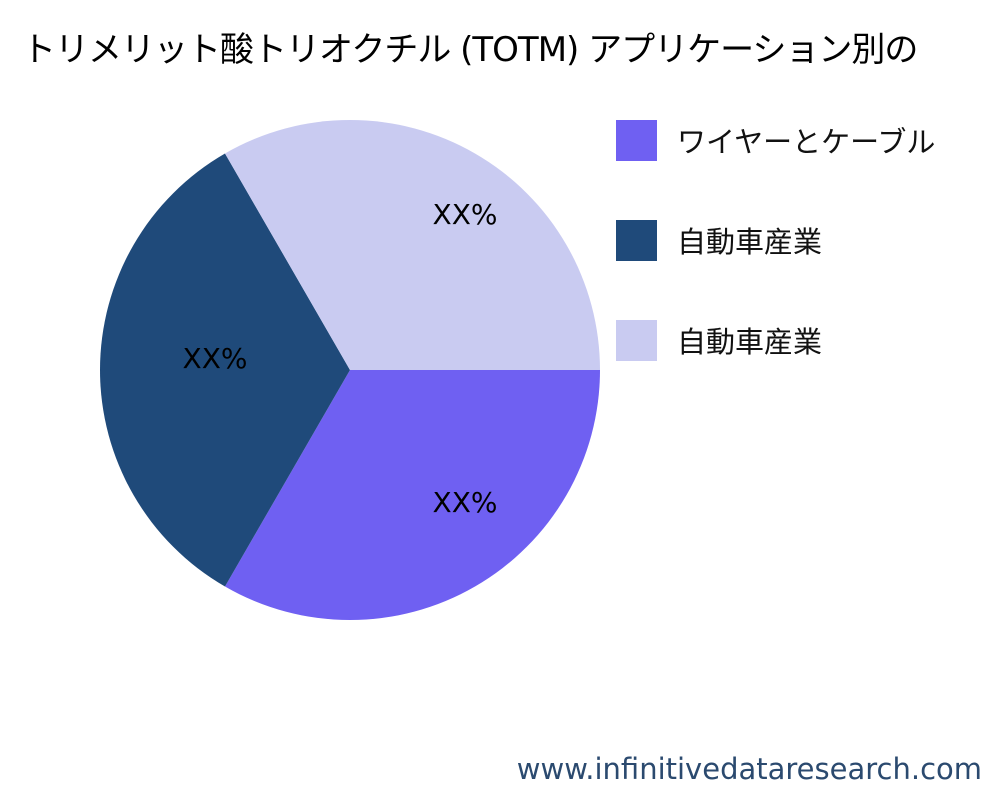  I want to click on footer-url: www.infinitivedataresearch.com, so click(749, 769).